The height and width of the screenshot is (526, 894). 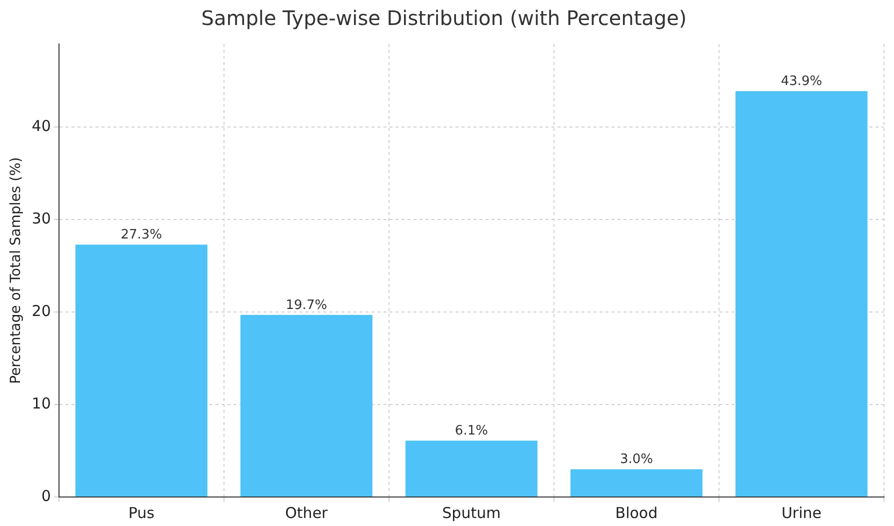 I want to click on data-label: 43.9%, so click(x=801, y=82).